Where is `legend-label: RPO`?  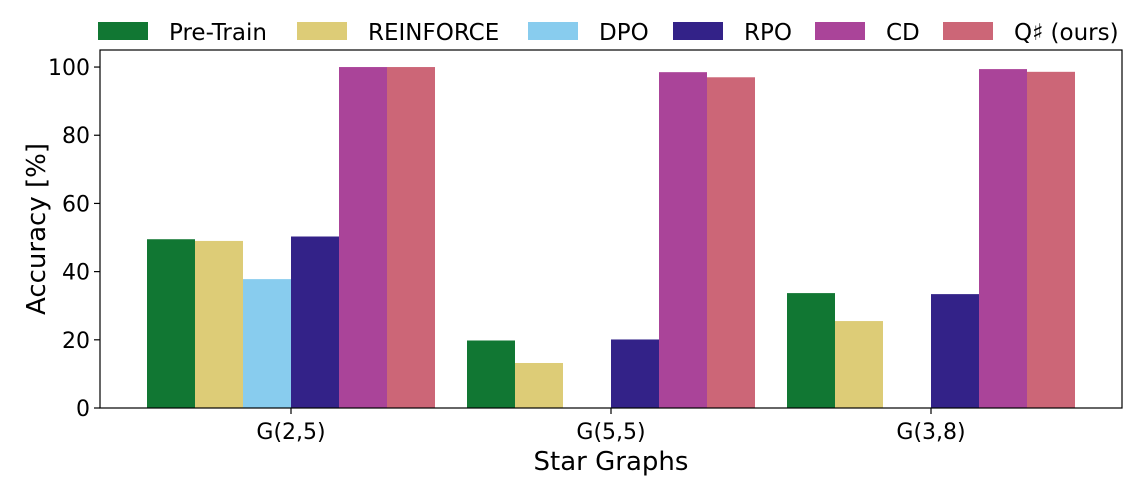
legend-label: RPO is located at coordinates (768, 33).